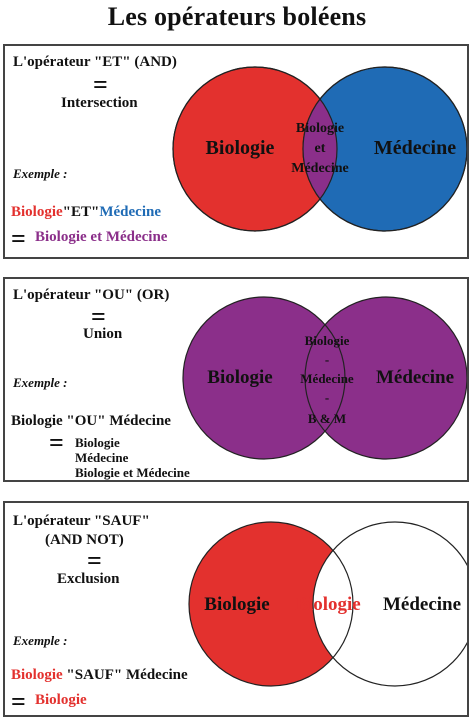 The width and height of the screenshot is (474, 721). What do you see at coordinates (94, 675) in the screenshot?
I see `example-op: "SAUF"` at bounding box center [94, 675].